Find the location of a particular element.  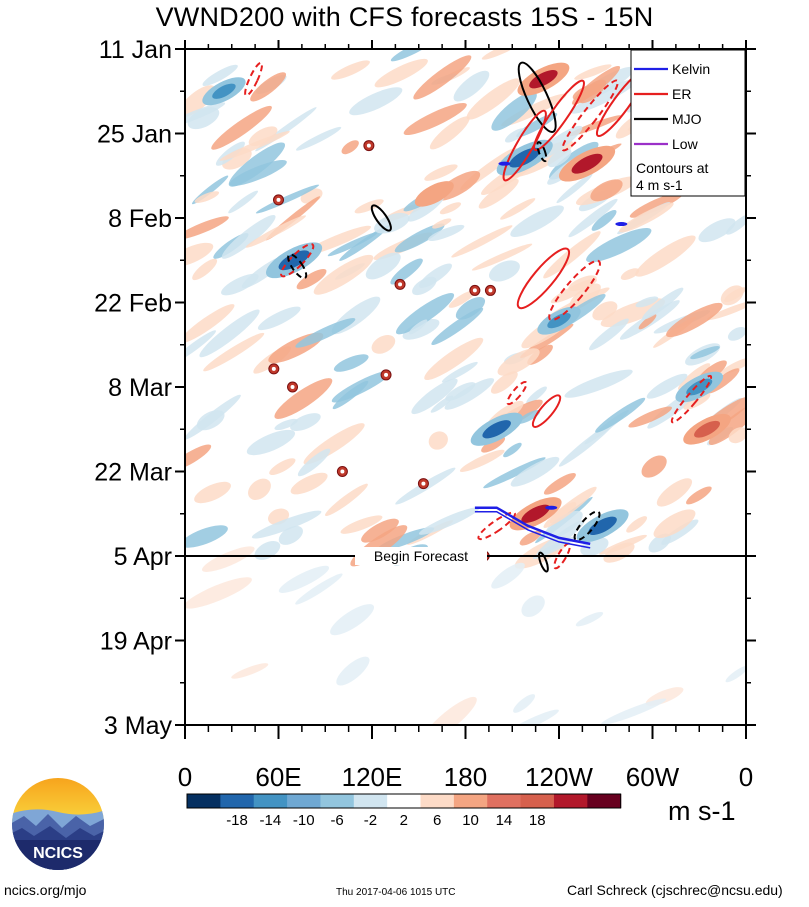

footer-site: ncics.org/mjo is located at coordinates (45, 890).